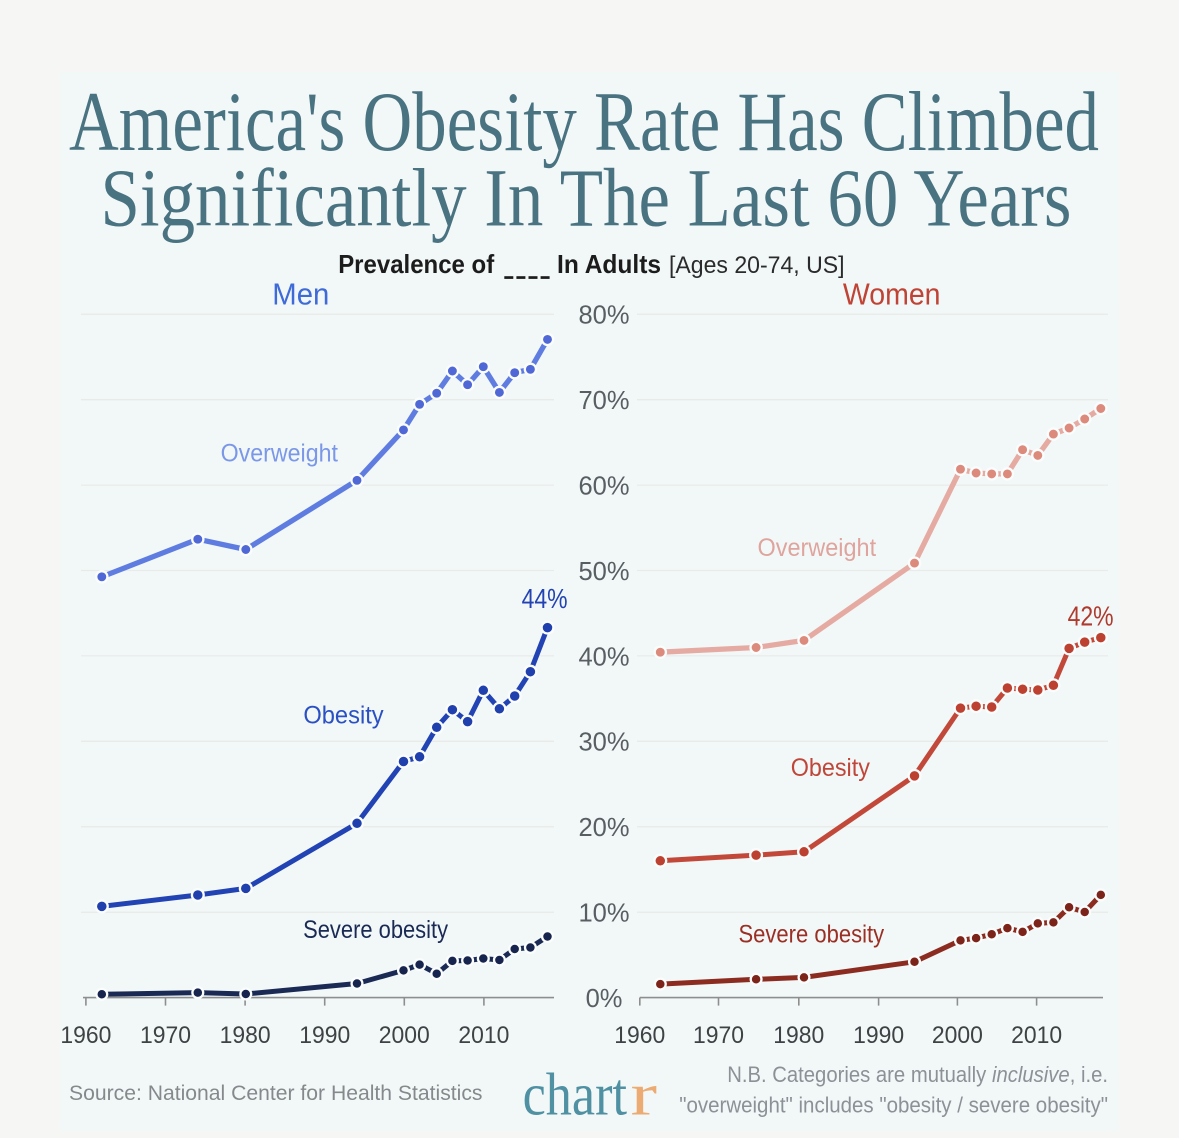  Describe the element at coordinates (603, 828) in the screenshot. I see `svg-text: 20%` at that location.